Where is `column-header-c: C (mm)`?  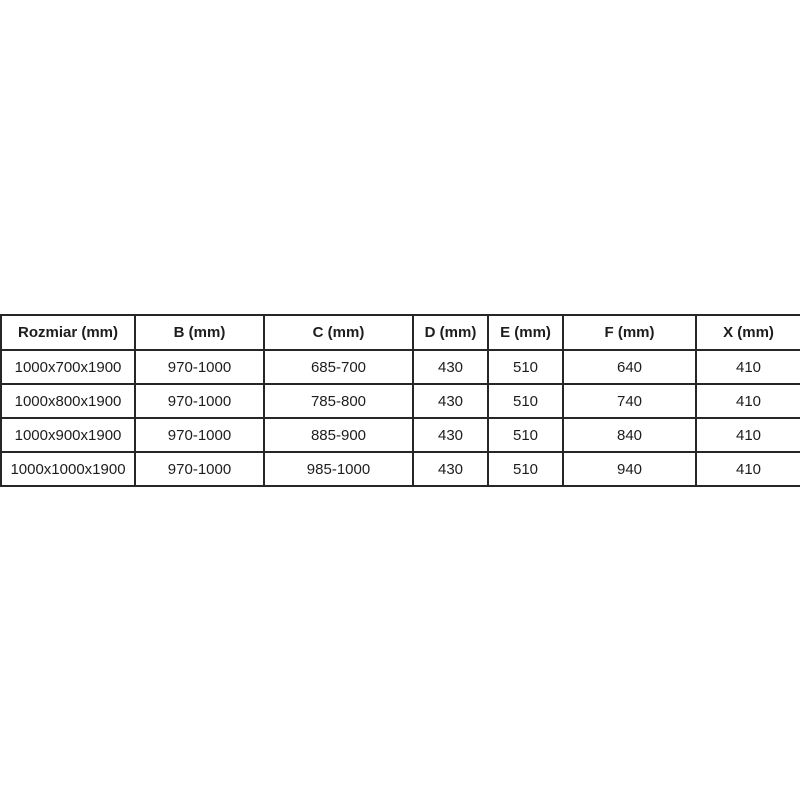 column-header-c: C (mm) is located at coordinates (338, 332).